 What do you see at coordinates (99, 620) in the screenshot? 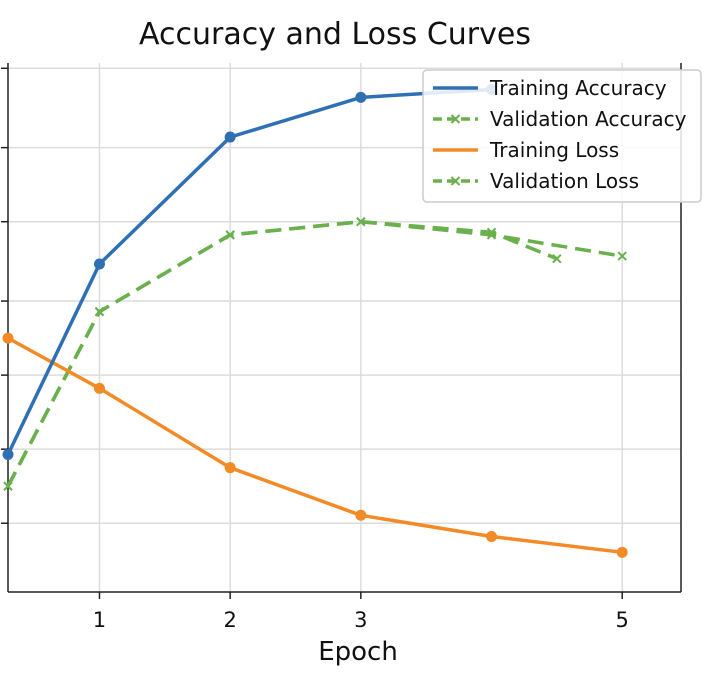
I see `x-tick-label: 1` at bounding box center [99, 620].